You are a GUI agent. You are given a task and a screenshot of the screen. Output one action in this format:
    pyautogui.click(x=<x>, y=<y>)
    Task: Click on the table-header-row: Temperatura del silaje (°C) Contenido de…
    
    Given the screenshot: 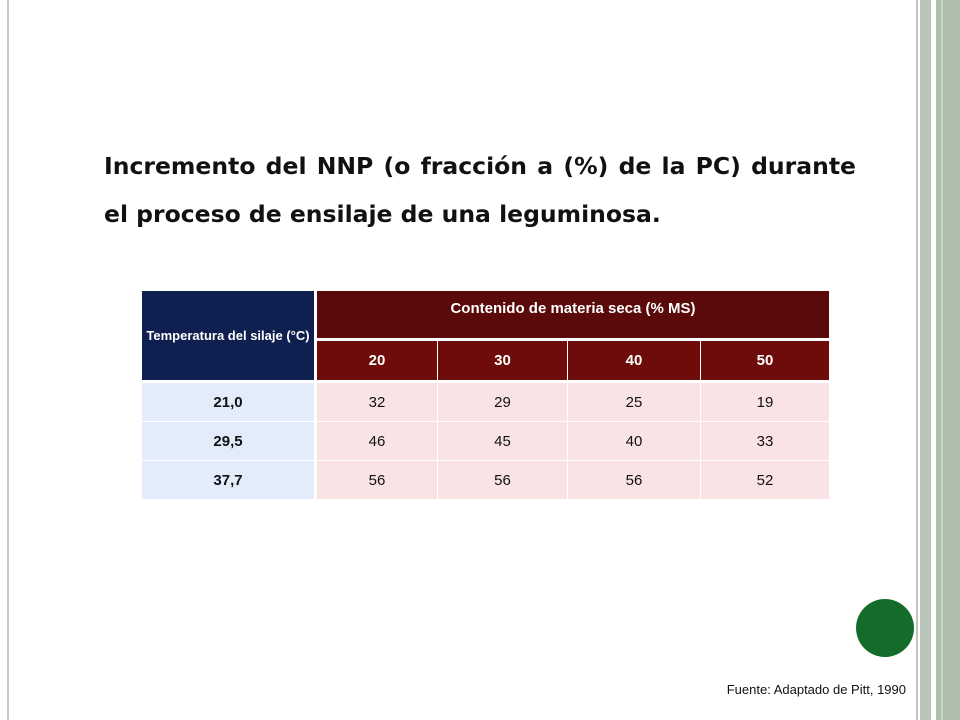 What is the action you would take?
    pyautogui.click(x=485, y=337)
    